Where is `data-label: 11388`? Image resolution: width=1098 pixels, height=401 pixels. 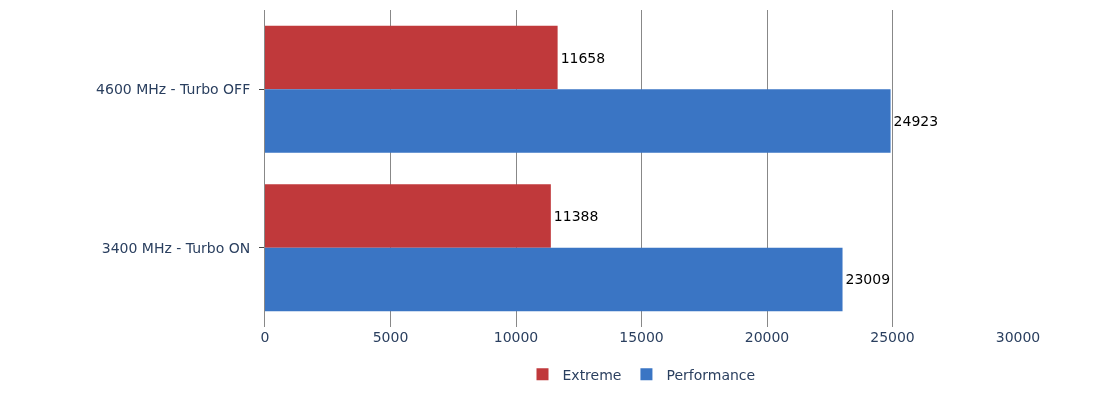 data-label: 11388 is located at coordinates (576, 216).